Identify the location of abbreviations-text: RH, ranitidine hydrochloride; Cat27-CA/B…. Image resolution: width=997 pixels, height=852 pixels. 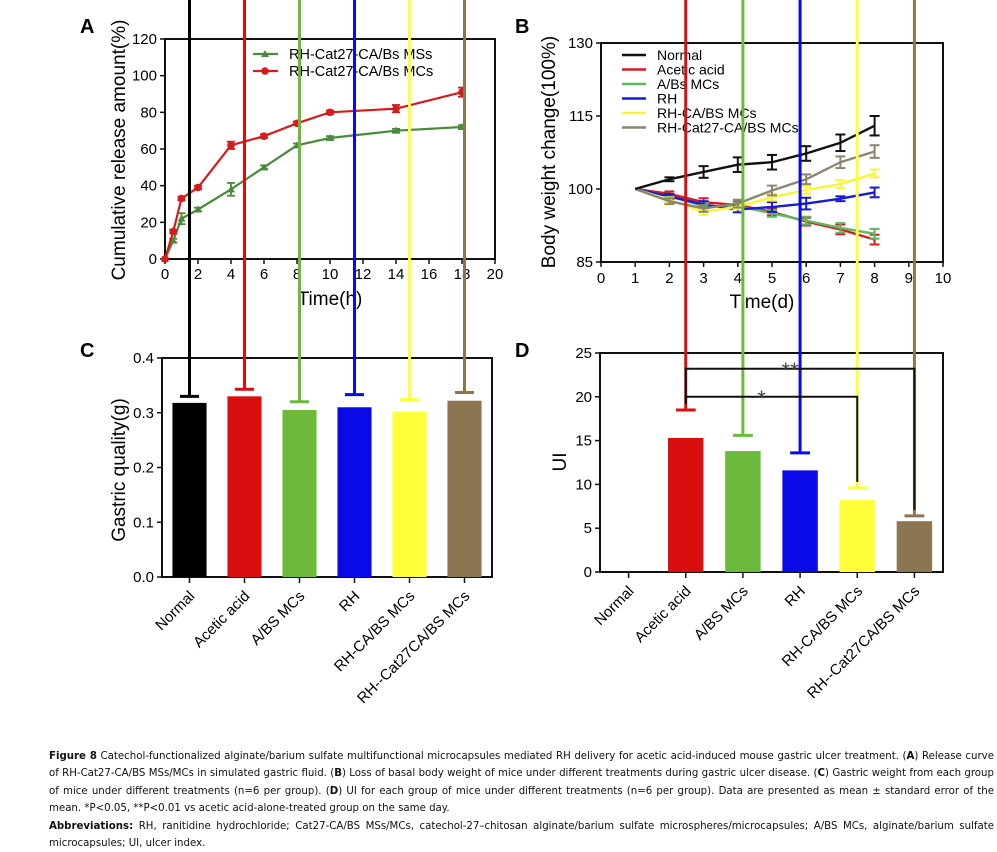
(521, 835).